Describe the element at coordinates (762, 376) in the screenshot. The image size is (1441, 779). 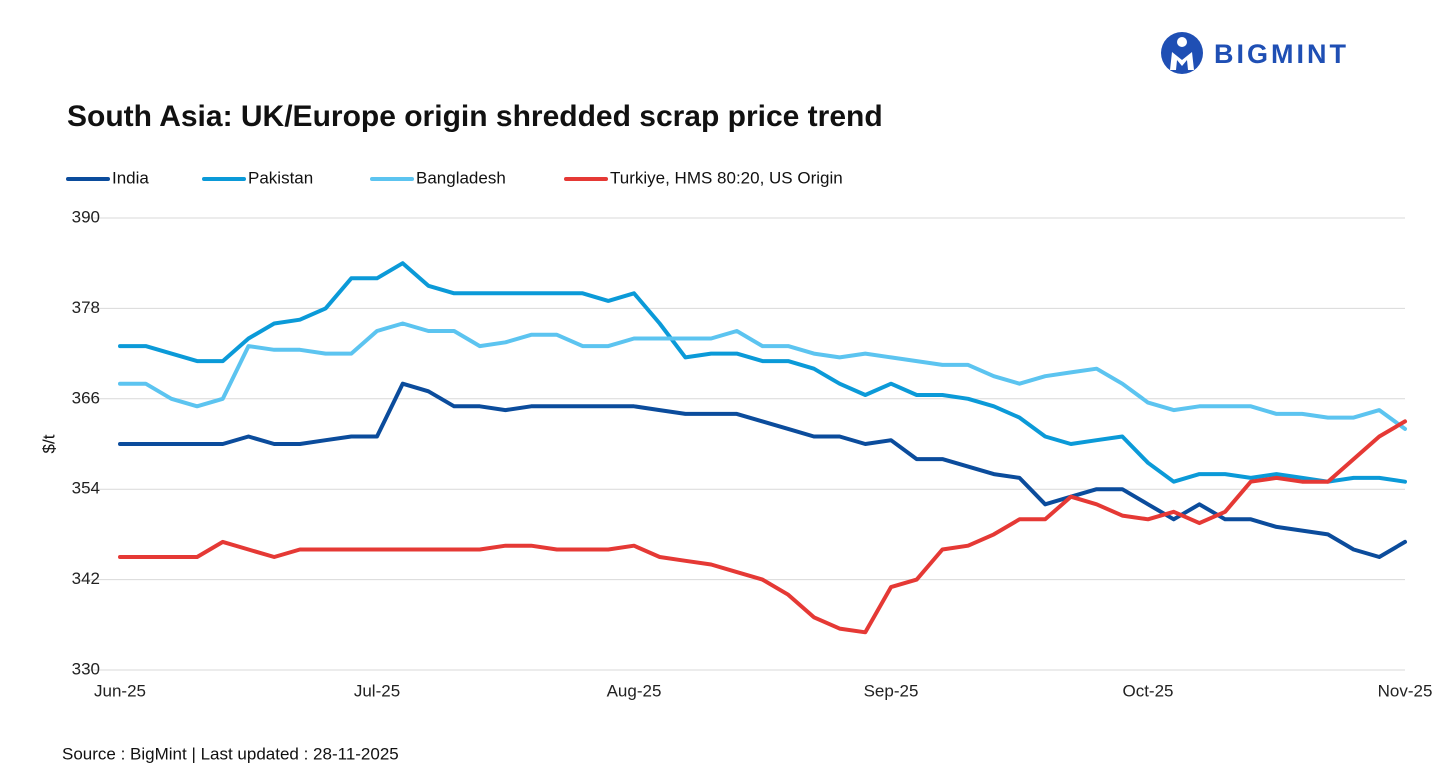
I see `series-line` at that location.